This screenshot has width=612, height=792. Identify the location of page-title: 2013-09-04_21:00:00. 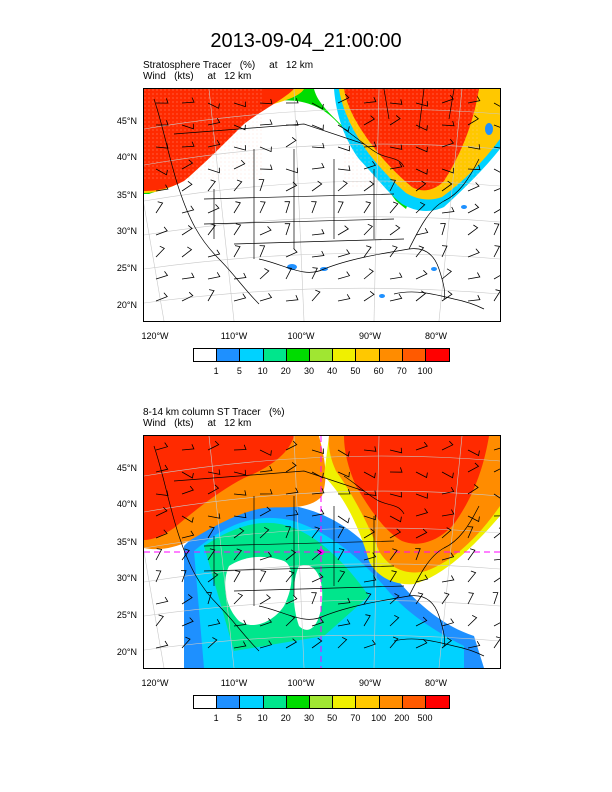
(306, 41).